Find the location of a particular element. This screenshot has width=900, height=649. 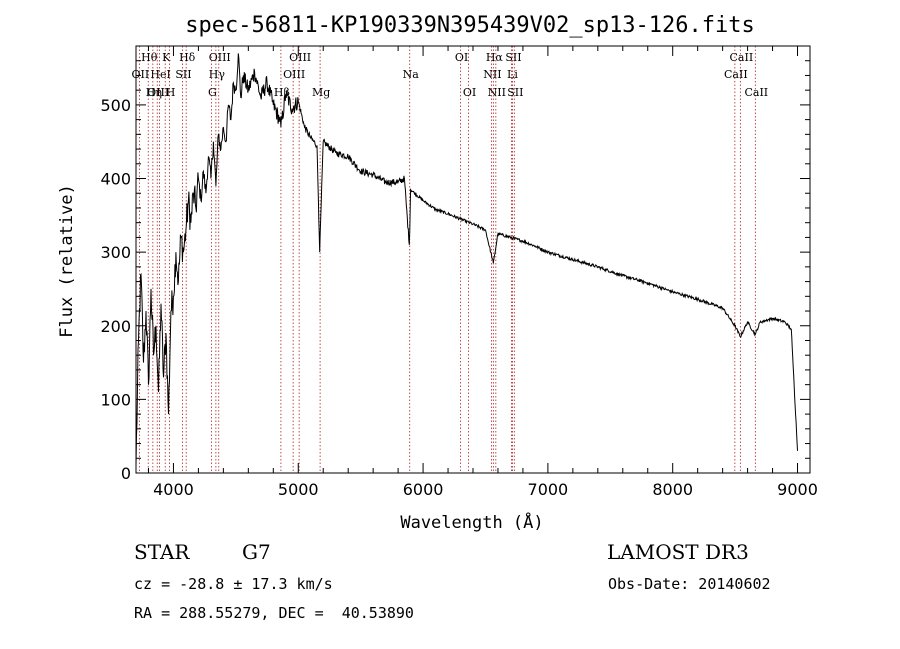

coordinates: RA = 288.55279, DEC = 40.53890 is located at coordinates (274, 613).